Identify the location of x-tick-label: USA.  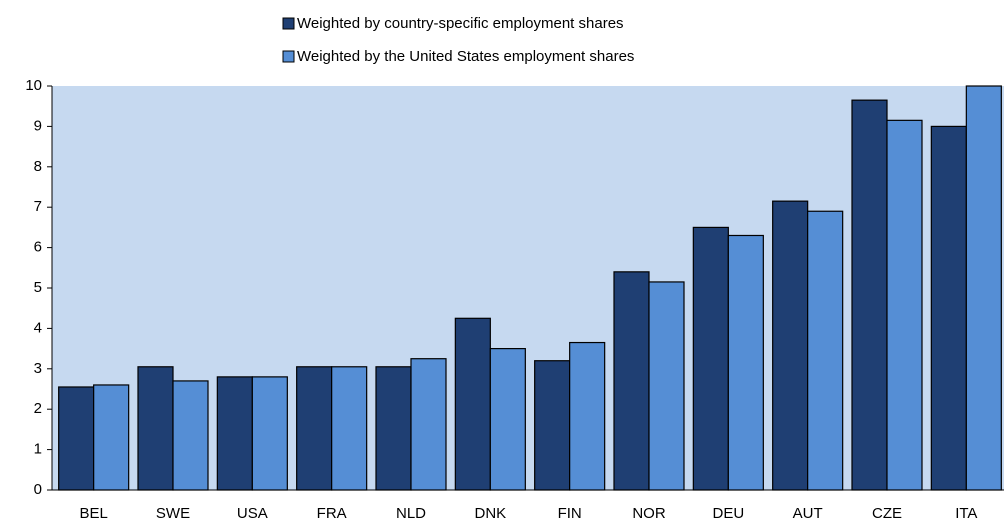
(252, 513).